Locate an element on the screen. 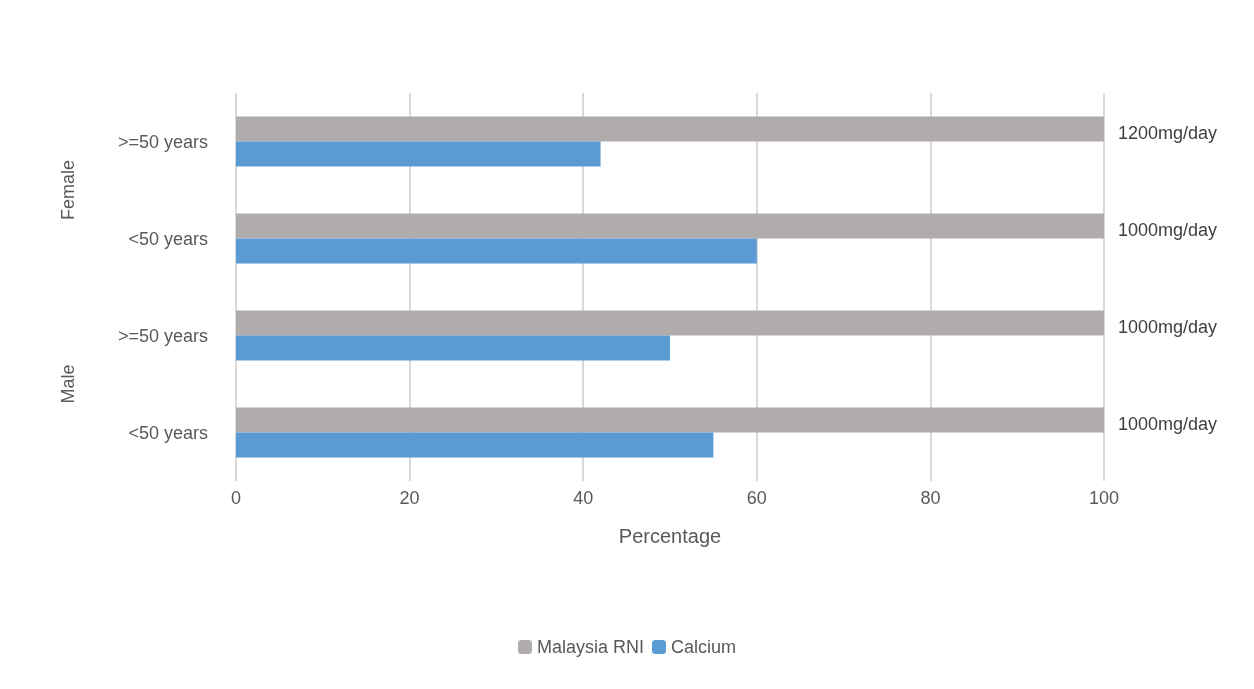 The height and width of the screenshot is (689, 1254). x-tick-label: 80 is located at coordinates (930, 498).